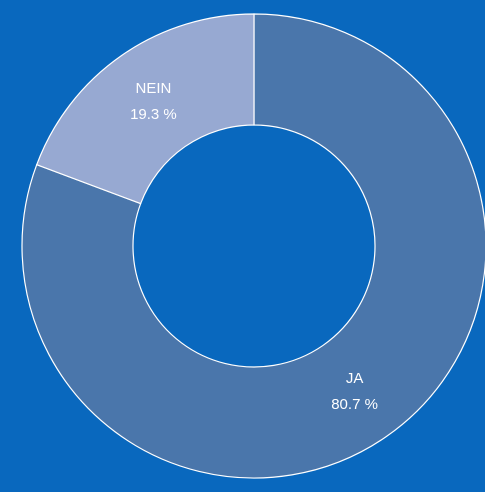  Describe the element at coordinates (355, 378) in the screenshot. I see `segment-label: JA` at that location.